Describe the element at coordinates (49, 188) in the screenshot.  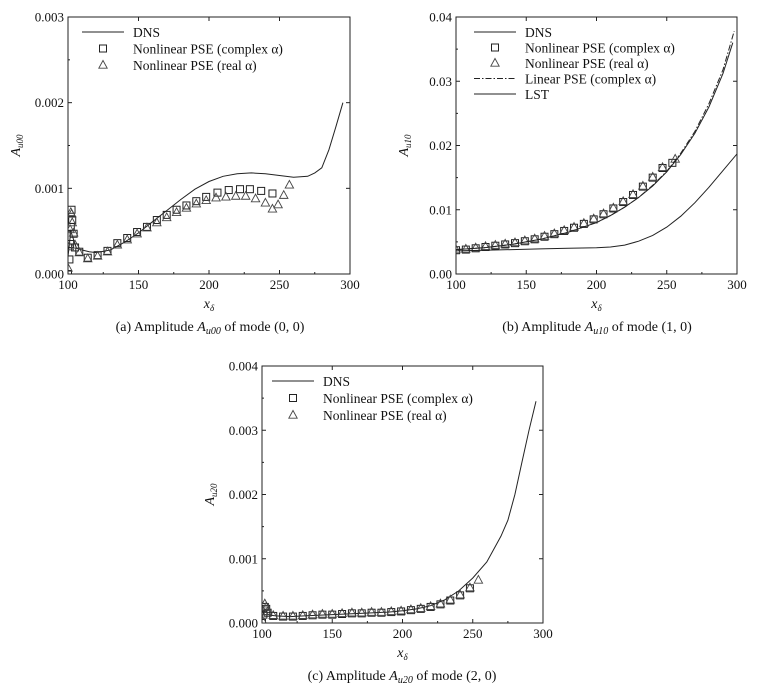
I see `y-tick-label: 0.001` at that location.